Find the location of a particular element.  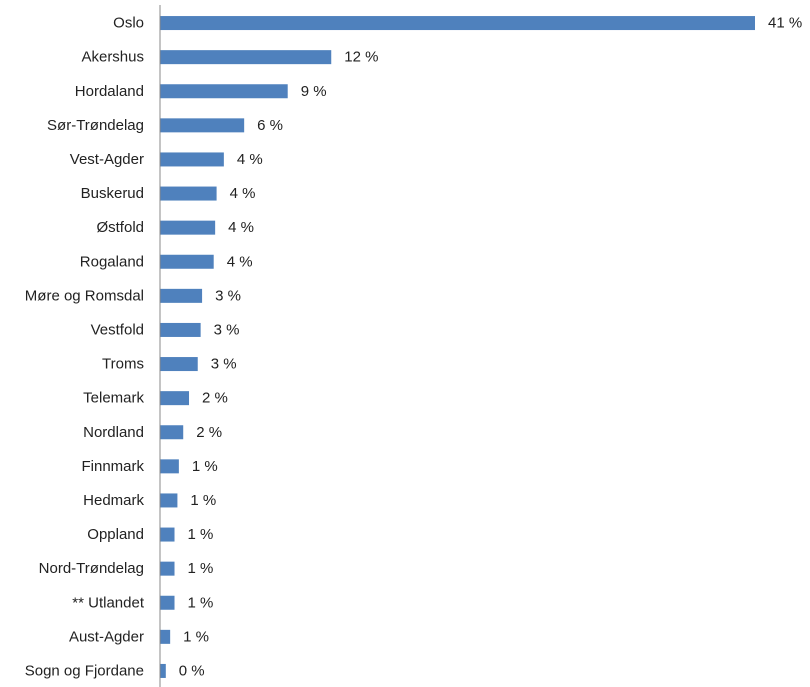

category-label: Nordland is located at coordinates (113, 432).